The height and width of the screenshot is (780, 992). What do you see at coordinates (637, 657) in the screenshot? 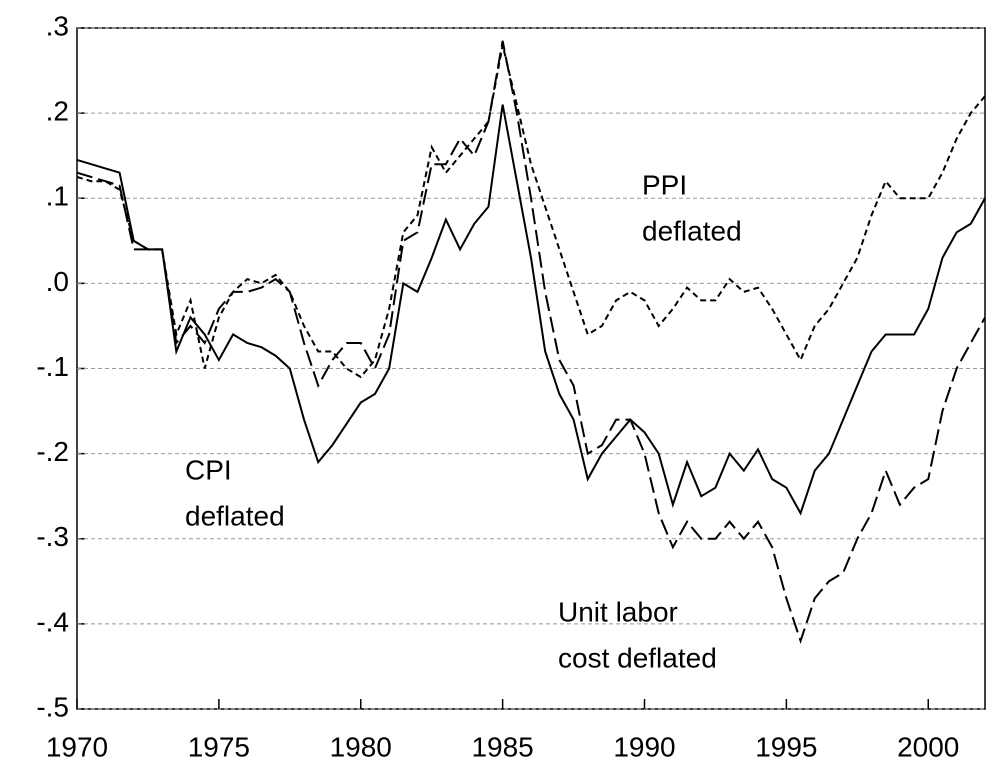
I see `annotation: cost deflated` at bounding box center [637, 657].